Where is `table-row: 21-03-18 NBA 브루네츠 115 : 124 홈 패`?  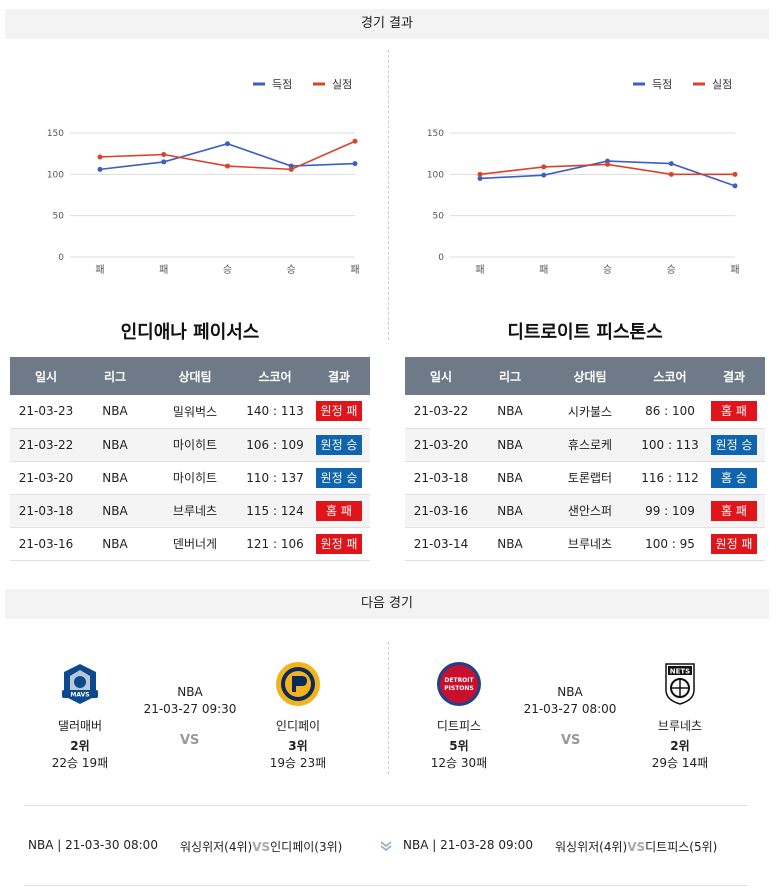
table-row: 21-03-18 NBA 브루네츠 115 : 124 홈 패 is located at coordinates (190, 511).